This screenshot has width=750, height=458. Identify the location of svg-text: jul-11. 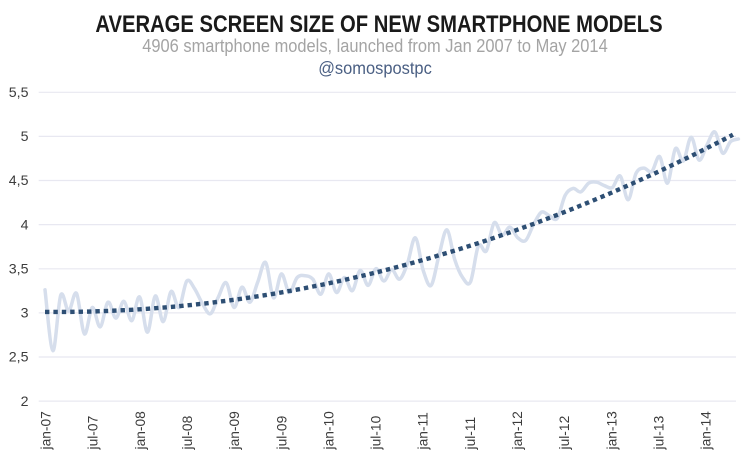
(470, 434).